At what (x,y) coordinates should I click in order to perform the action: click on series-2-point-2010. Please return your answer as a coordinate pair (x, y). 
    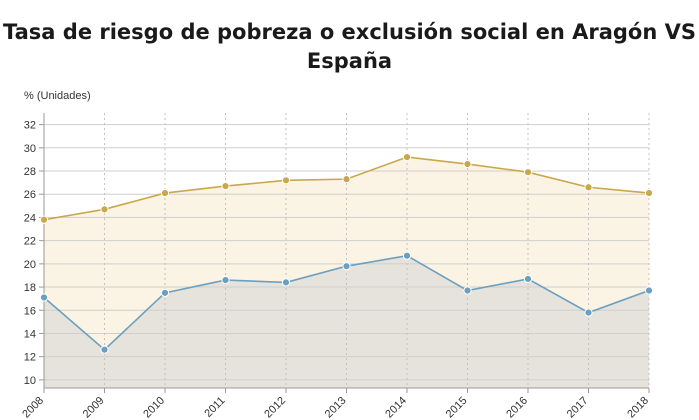
    Looking at the image, I should click on (165, 292).